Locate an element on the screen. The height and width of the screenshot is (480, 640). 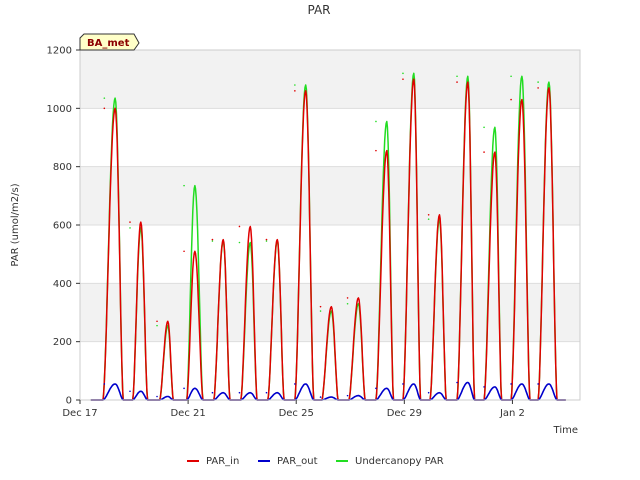
legend-label-undercanopy-par: Undercanopy PAR is located at coordinates (399, 461).